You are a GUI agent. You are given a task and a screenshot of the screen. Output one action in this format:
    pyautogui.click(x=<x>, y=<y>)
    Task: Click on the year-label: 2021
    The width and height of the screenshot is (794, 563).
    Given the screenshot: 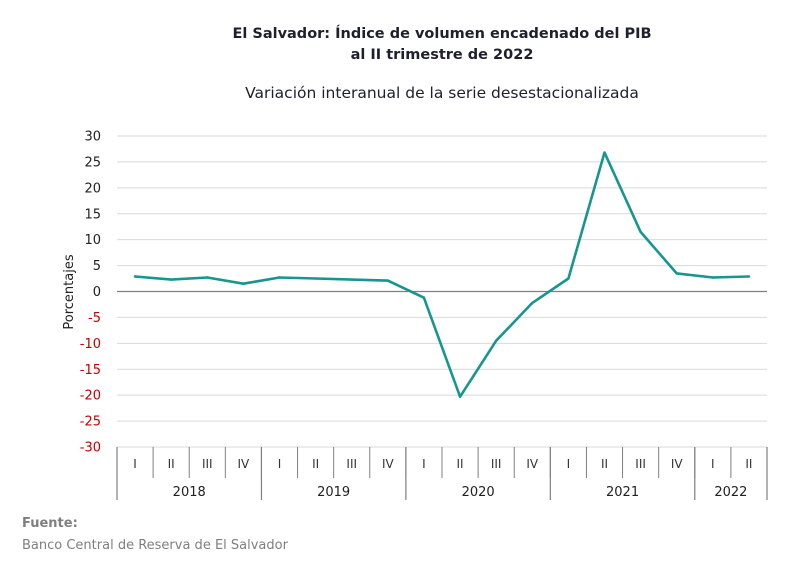 What is the action you would take?
    pyautogui.click(x=622, y=492)
    